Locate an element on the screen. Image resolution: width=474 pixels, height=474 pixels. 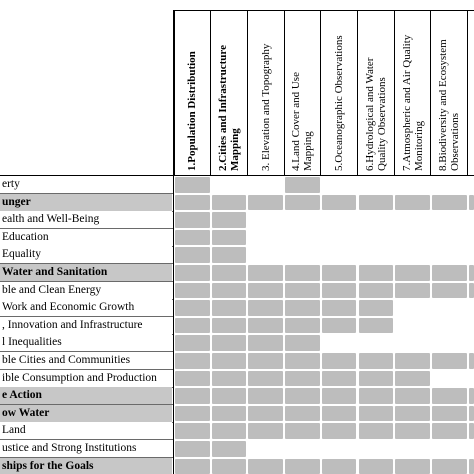
column-header-label: 4.Land Cover and Use Mapping is located at coordinates (302, 121).